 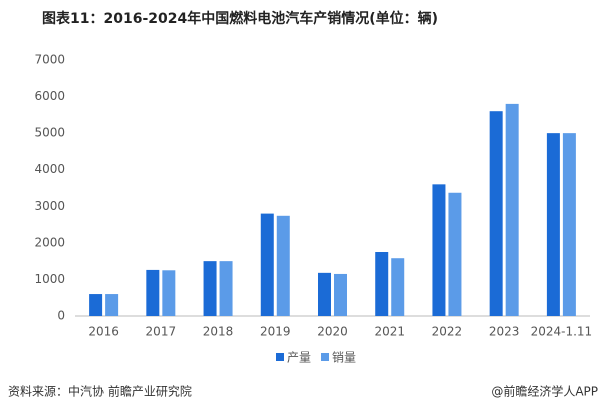 I want to click on x-tick-label: 2021, so click(x=389, y=332).